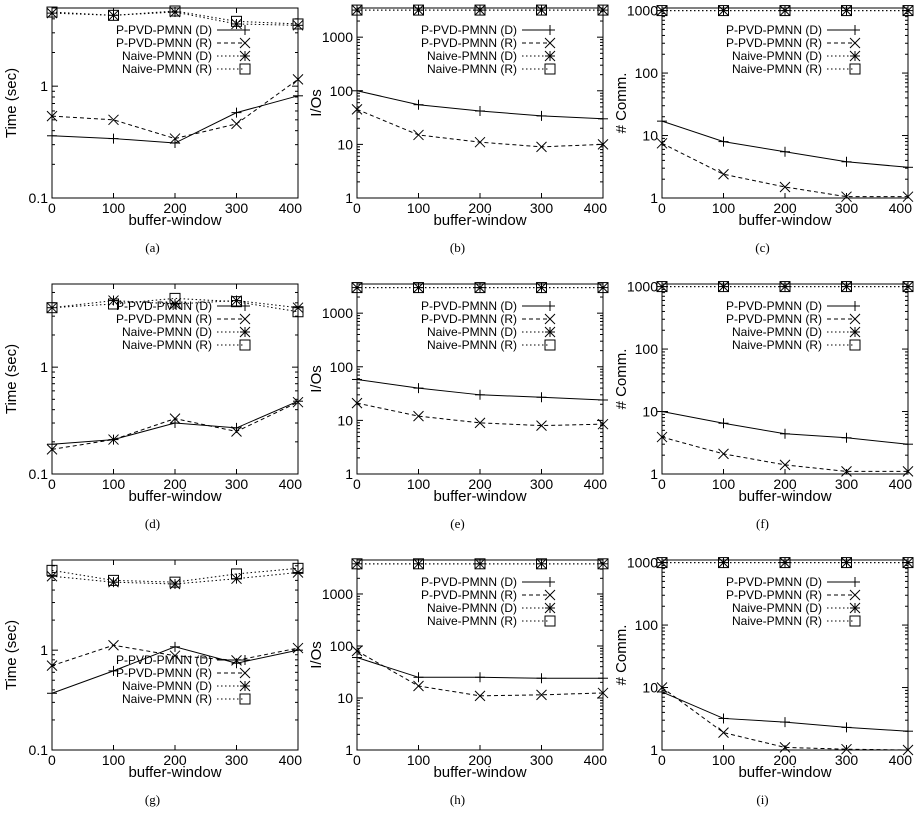  Describe the element at coordinates (650, 412) in the screenshot. I see `y-tick-label: 10` at that location.